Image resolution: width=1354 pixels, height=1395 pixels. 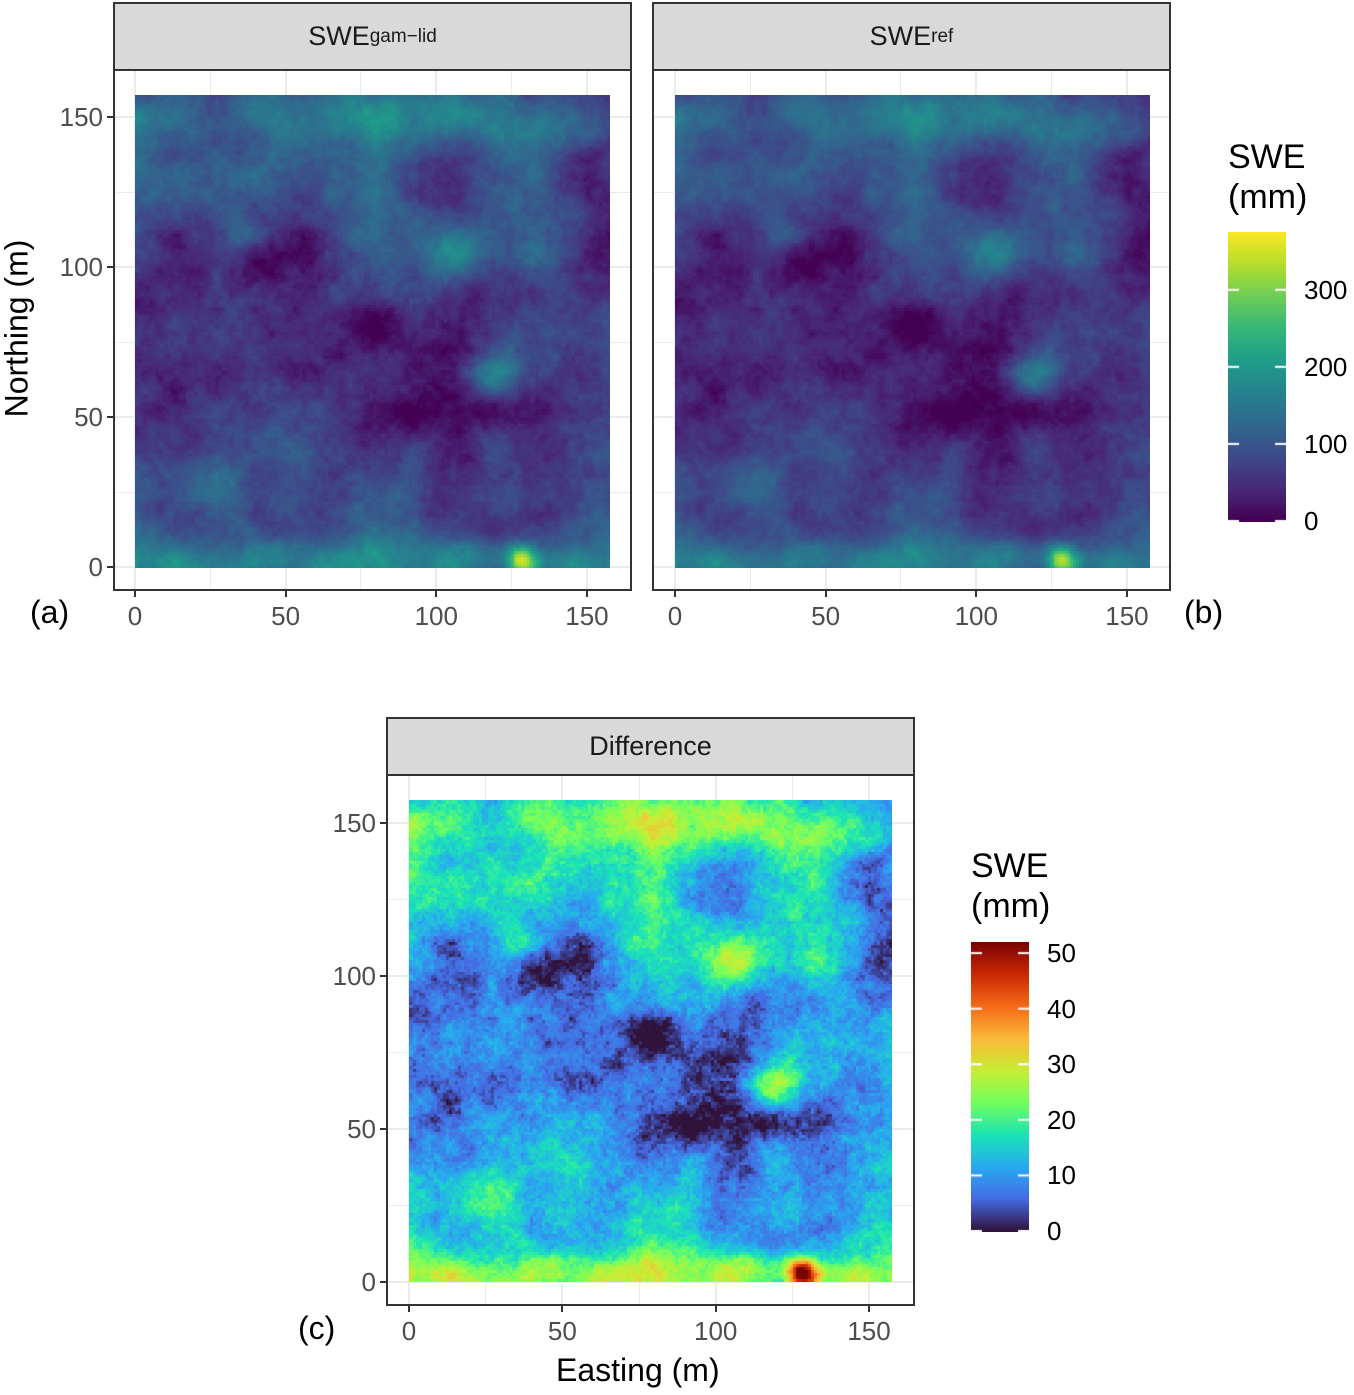 What do you see at coordinates (1061, 1064) in the screenshot?
I see `legend-tick-label: 30` at bounding box center [1061, 1064].